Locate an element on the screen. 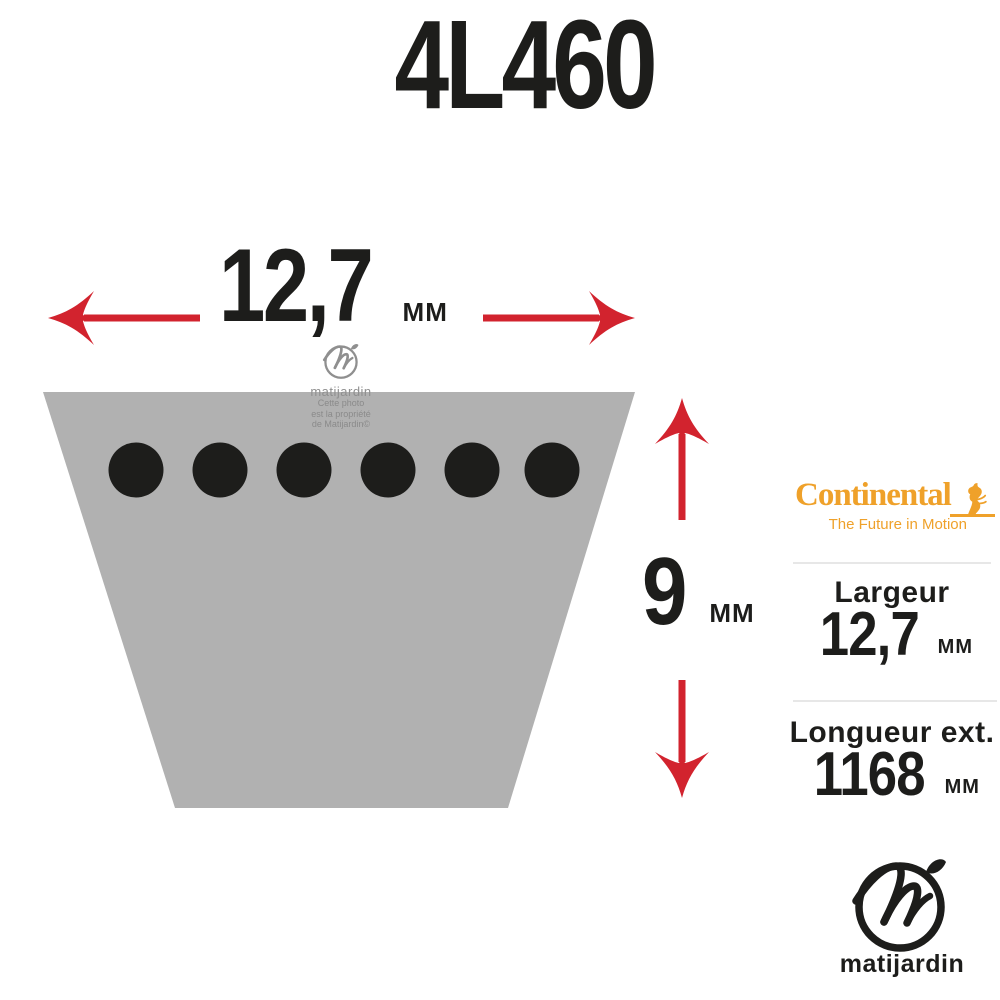 The width and height of the screenshot is (1000, 1000). width-unit: MM is located at coordinates (425, 312).